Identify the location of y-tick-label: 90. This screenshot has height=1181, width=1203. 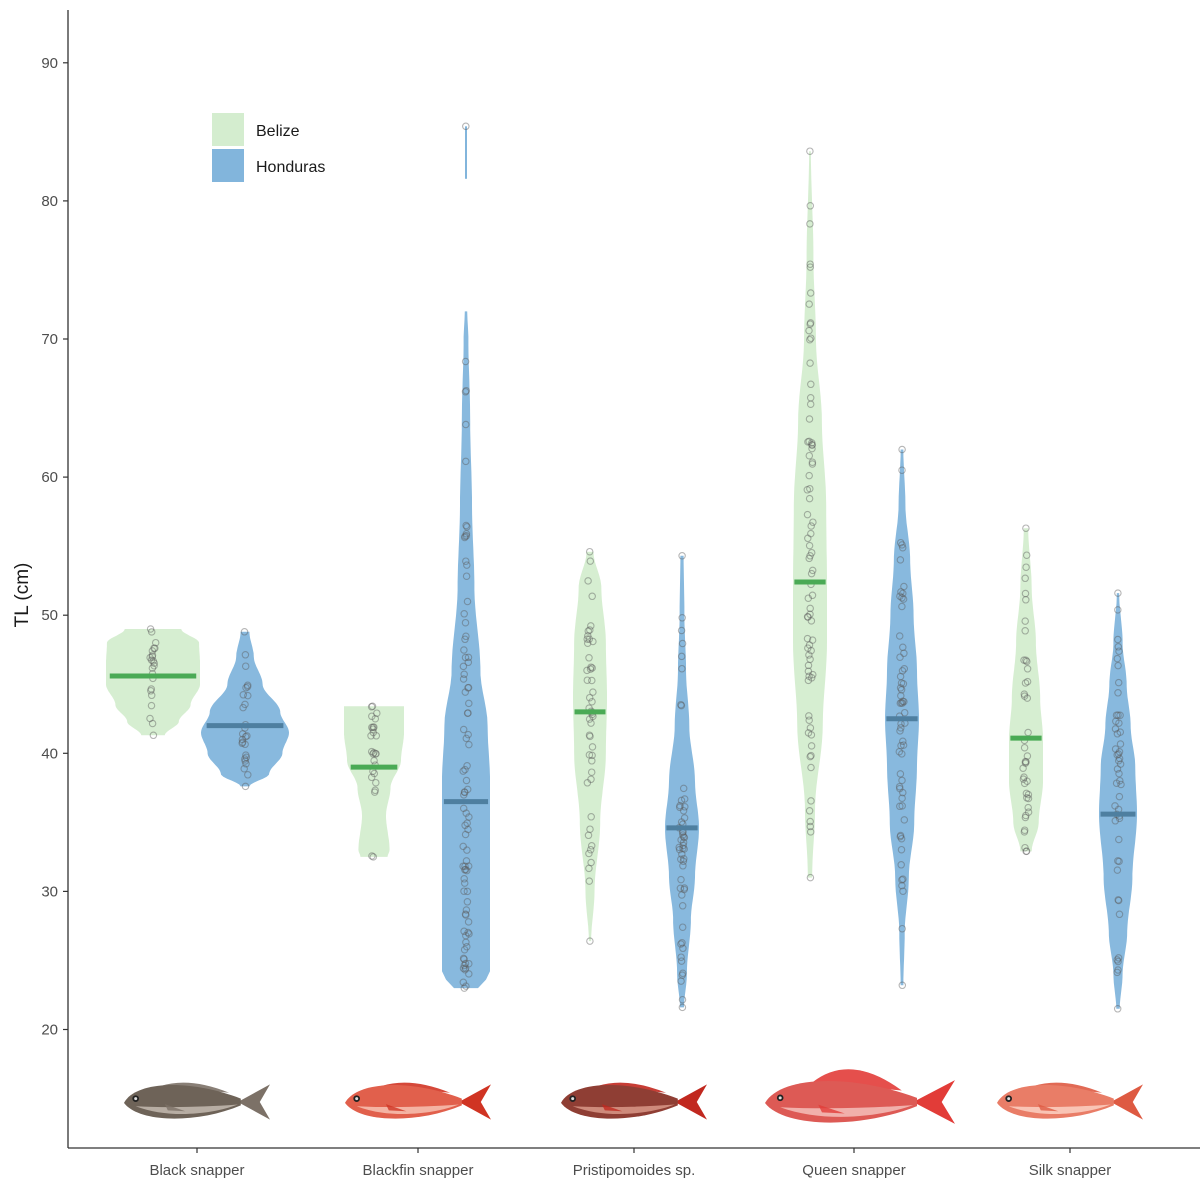
(49, 63).